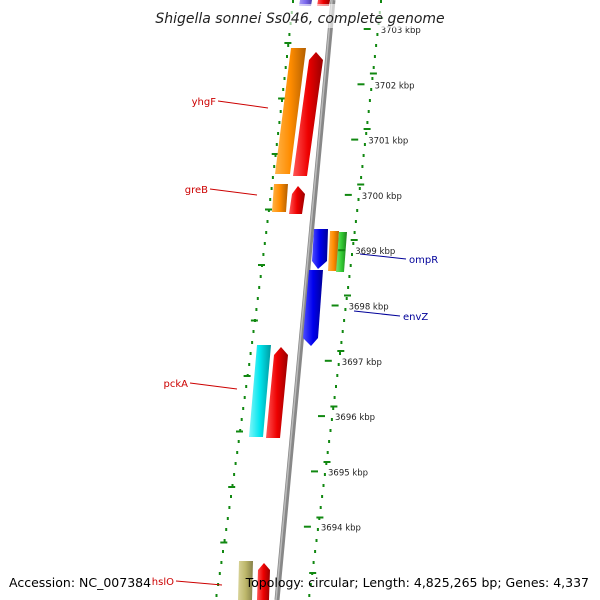 Image resolution: width=600 pixels, height=600 pixels. Describe the element at coordinates (300, 16) in the screenshot. I see `title-backdrop` at that location.